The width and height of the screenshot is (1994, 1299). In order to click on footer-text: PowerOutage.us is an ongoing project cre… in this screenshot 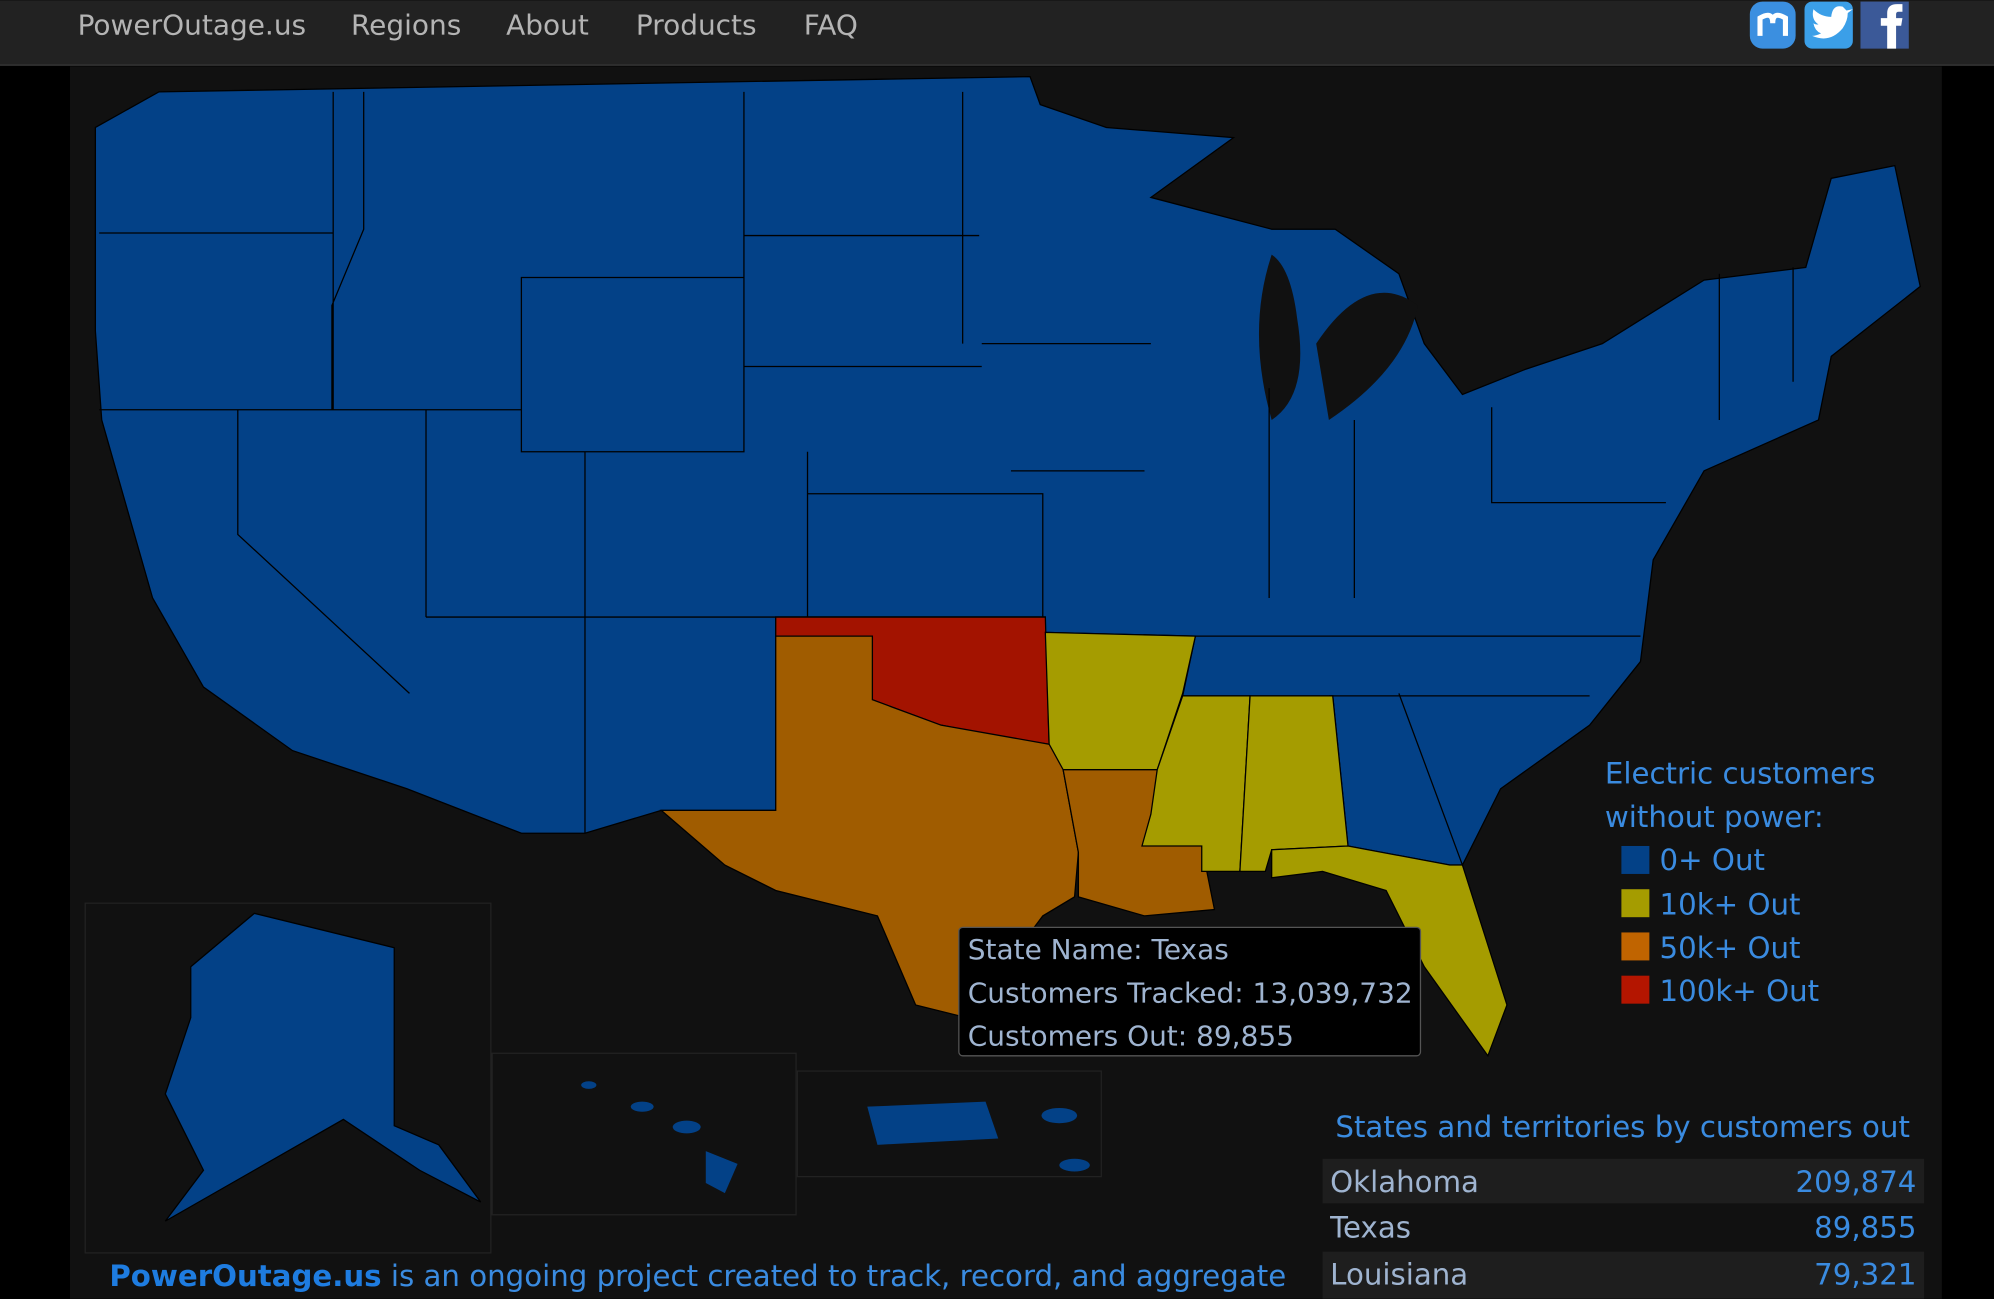, I will do `click(697, 1276)`.